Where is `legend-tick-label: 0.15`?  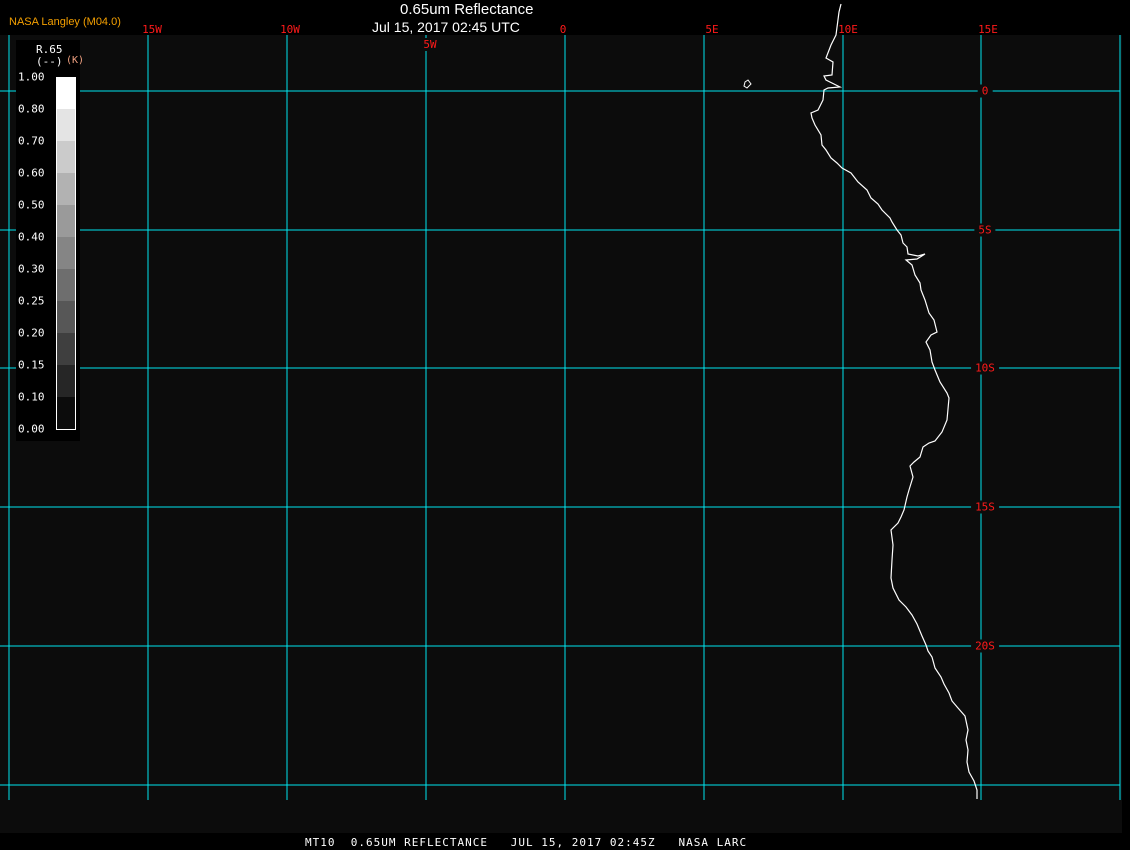
legend-tick-label: 0.15 is located at coordinates (31, 365).